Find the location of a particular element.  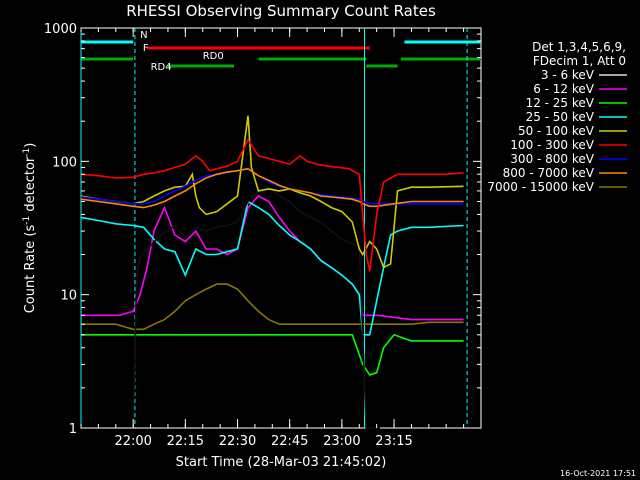

x-tick-label: 22:30 is located at coordinates (237, 441).